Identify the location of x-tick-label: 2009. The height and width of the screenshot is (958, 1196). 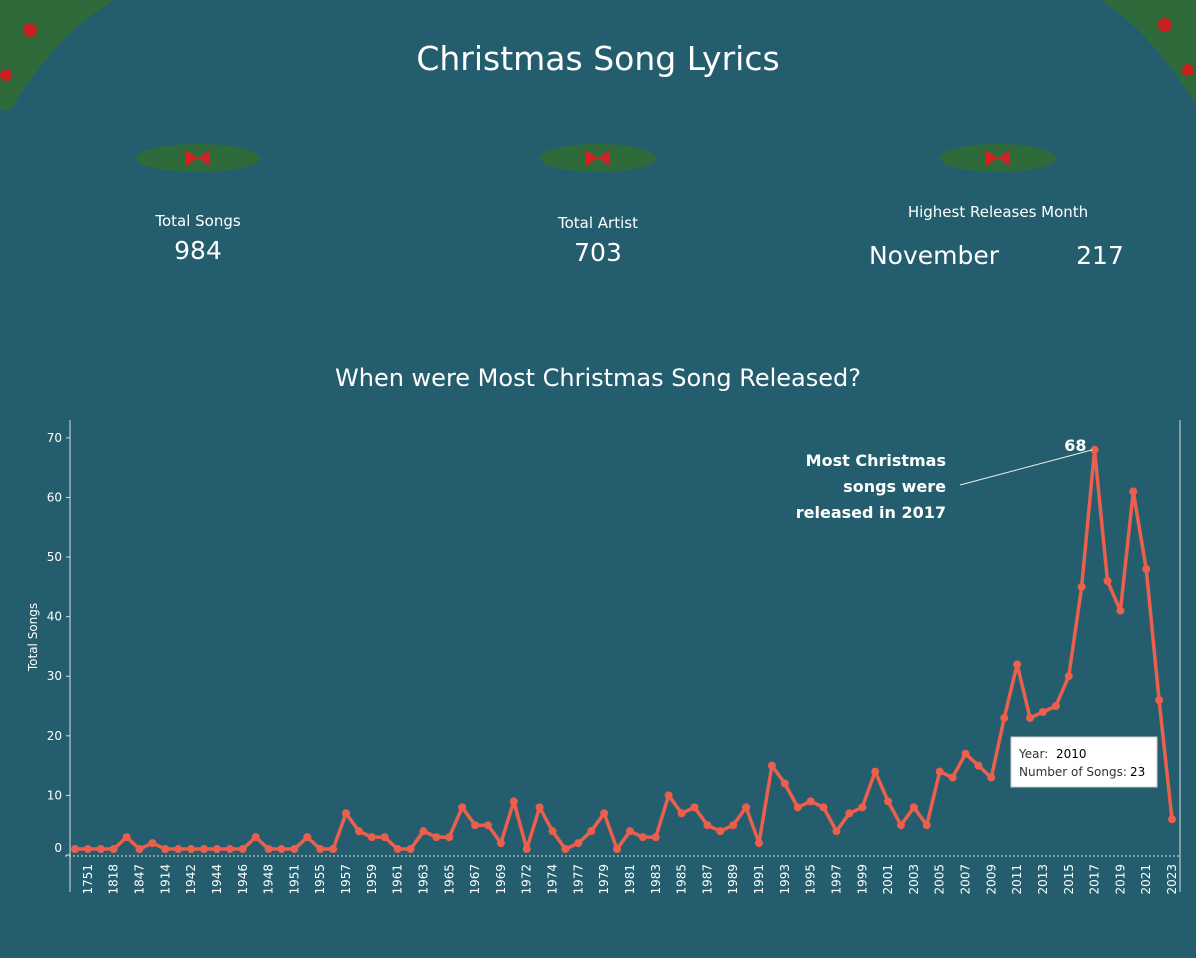
(991, 879).